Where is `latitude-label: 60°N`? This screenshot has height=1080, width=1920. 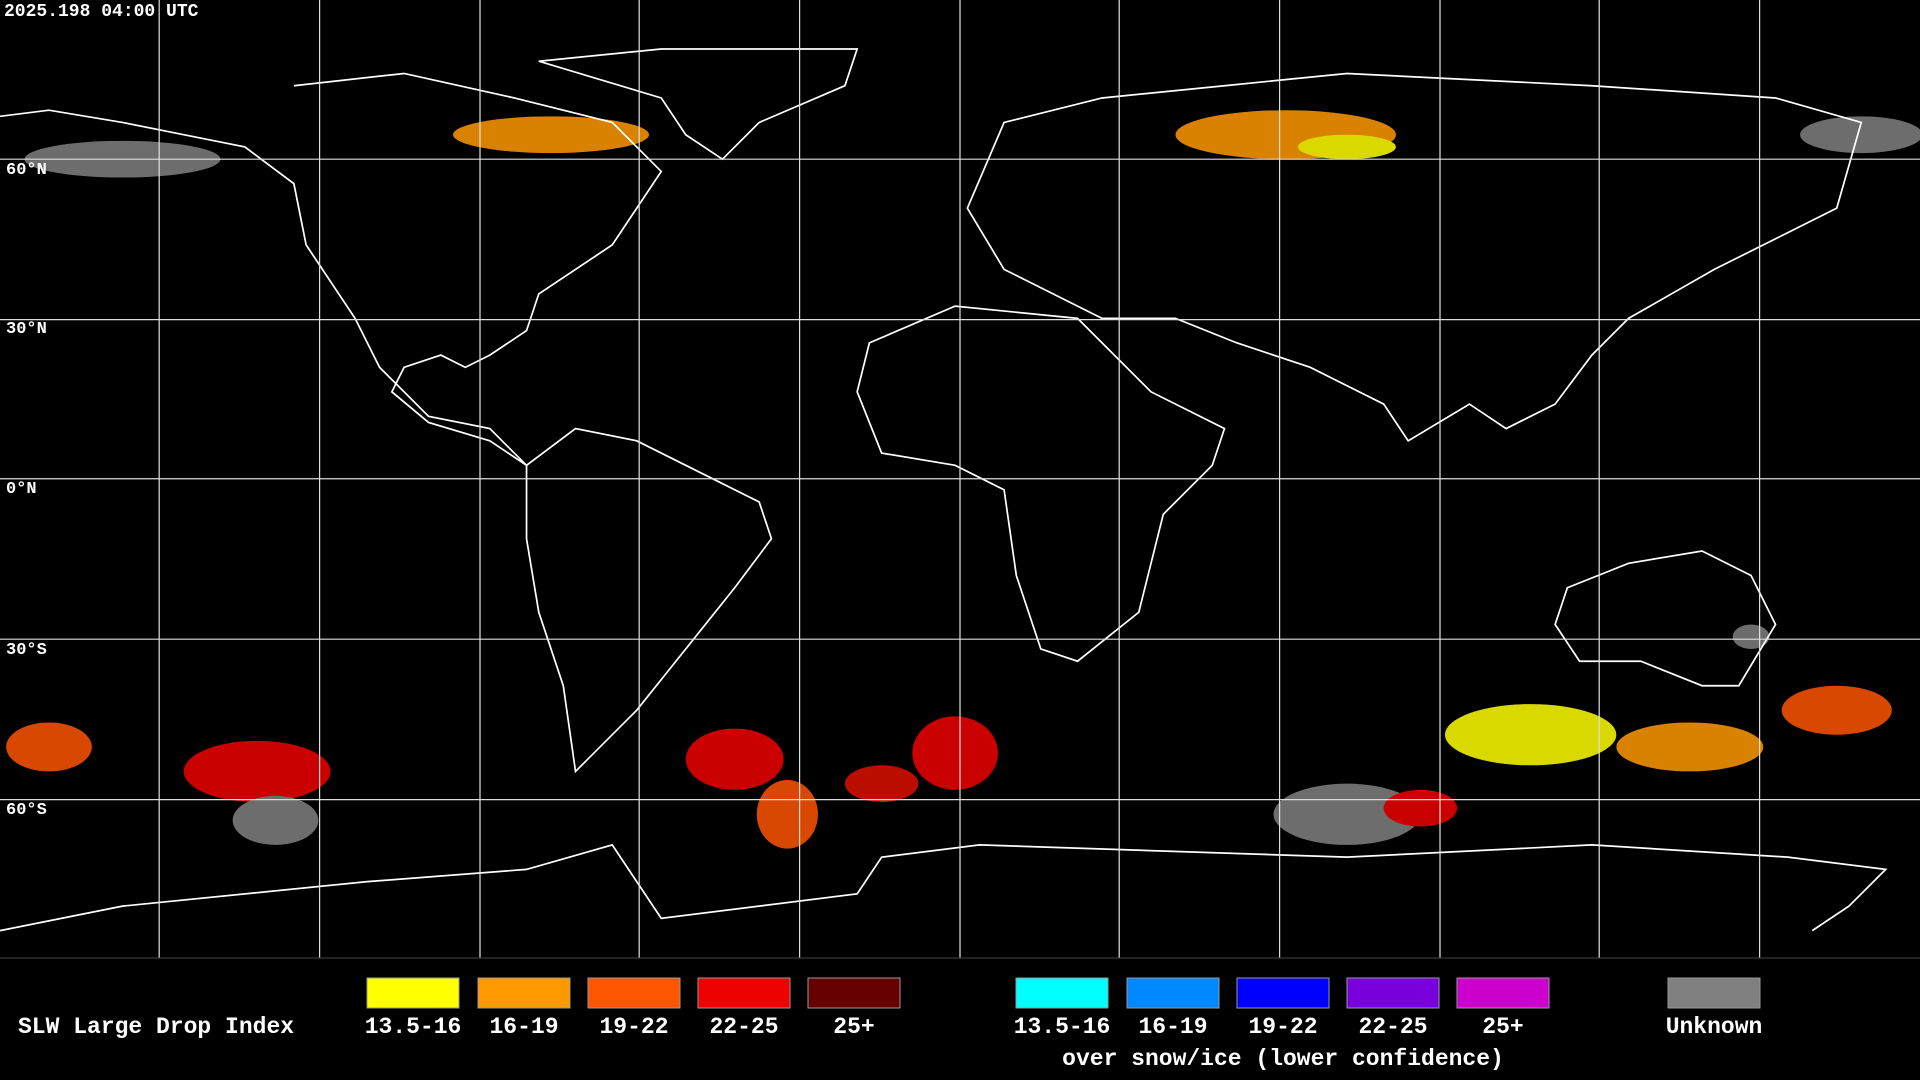
latitude-label: 60°N is located at coordinates (26, 170).